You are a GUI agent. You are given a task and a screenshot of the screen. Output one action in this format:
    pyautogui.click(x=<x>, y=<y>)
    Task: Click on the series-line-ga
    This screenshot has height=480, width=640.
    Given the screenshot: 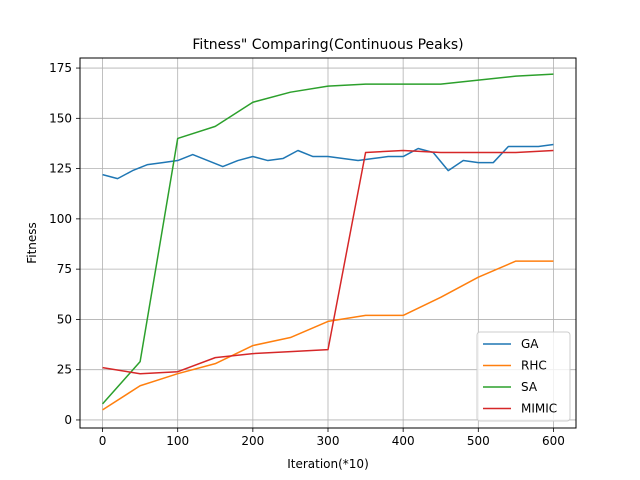 What is the action you would take?
    pyautogui.click(x=328, y=161)
    